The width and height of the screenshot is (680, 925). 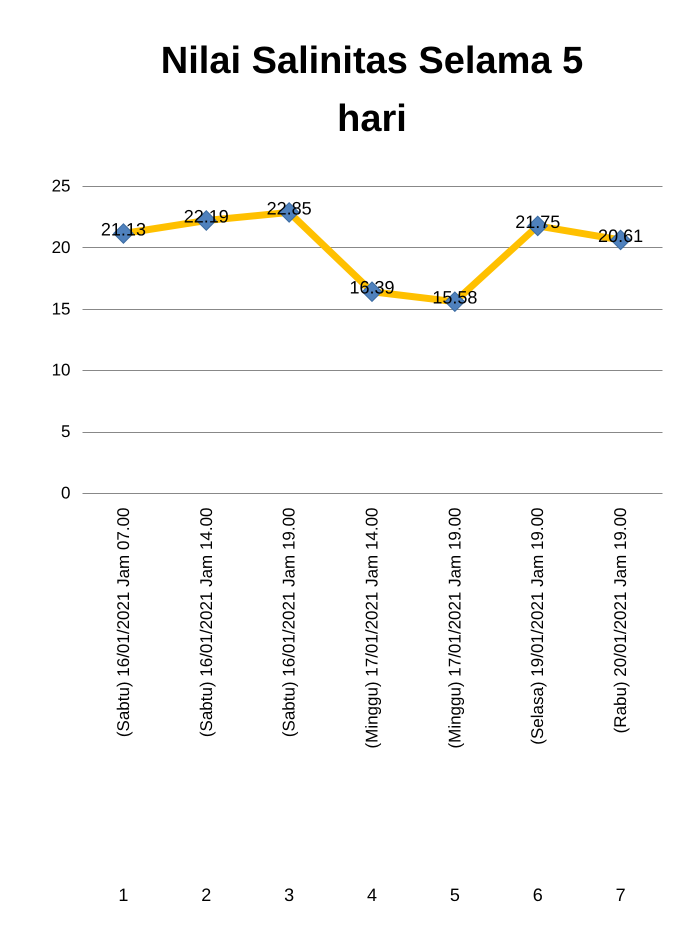 What do you see at coordinates (621, 895) in the screenshot?
I see `text: 7` at bounding box center [621, 895].